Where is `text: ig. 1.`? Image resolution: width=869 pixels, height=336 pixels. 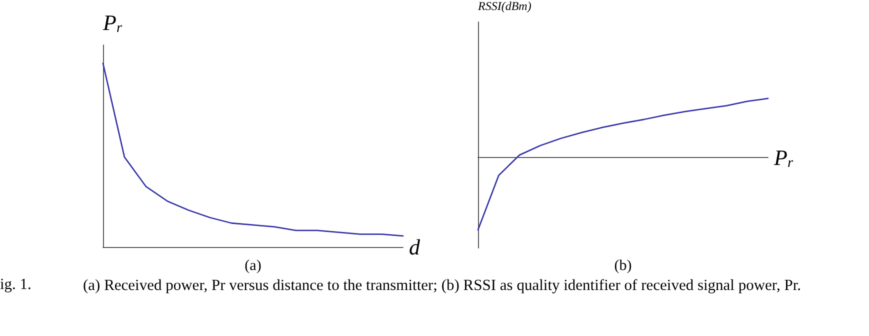
text: ig. 1. is located at coordinates (16, 285).